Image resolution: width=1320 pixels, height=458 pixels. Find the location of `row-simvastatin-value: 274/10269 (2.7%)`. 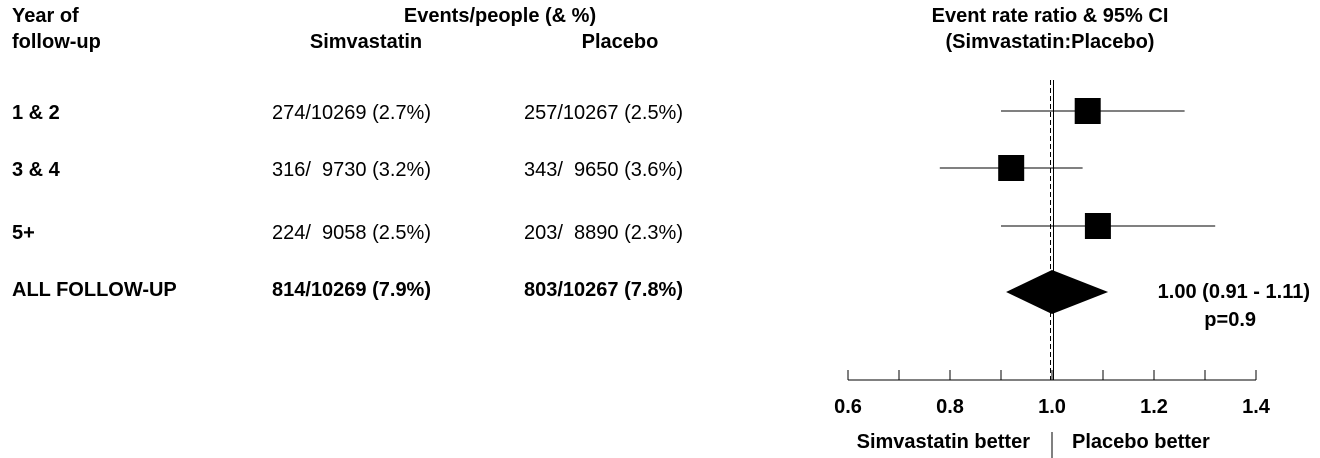

row-simvastatin-value: 274/10269 (2.7%) is located at coordinates (352, 113).